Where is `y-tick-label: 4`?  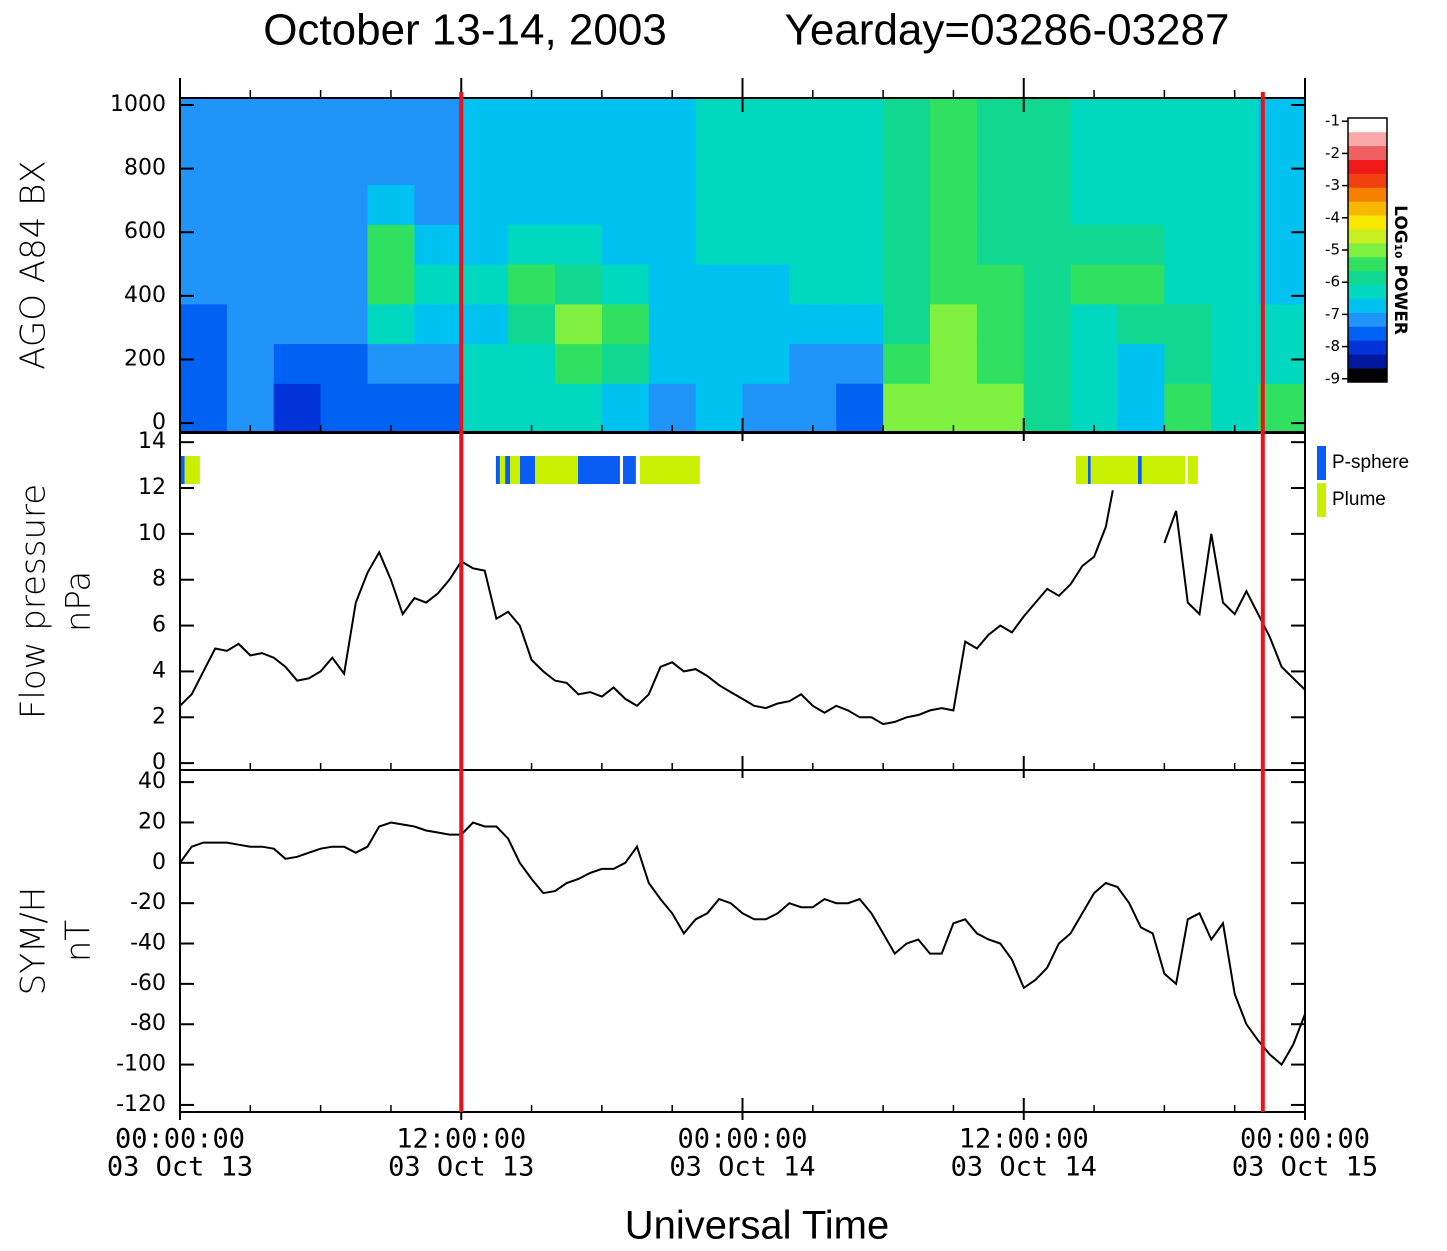
y-tick-label: 4 is located at coordinates (159, 670).